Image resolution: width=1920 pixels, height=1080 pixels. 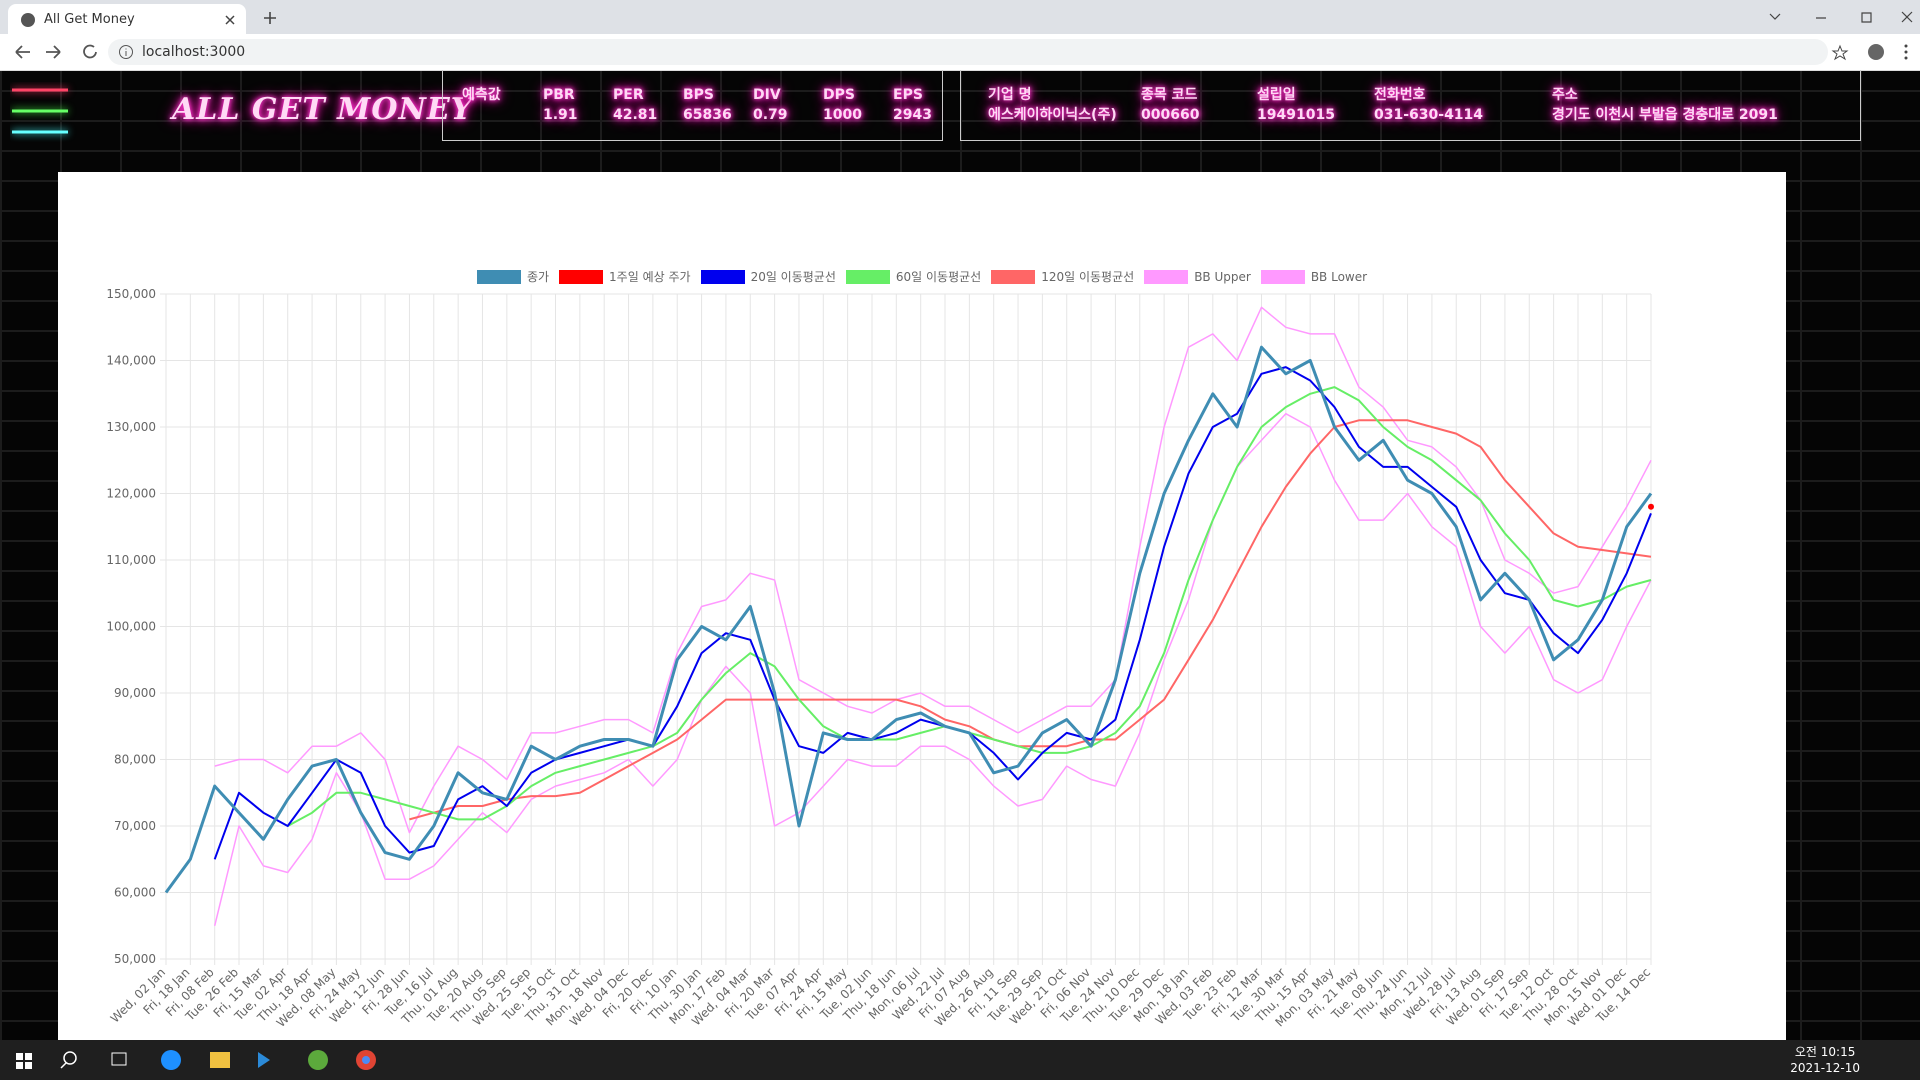 What do you see at coordinates (1010, 95) in the screenshot?
I see `company-label: 기업 명` at bounding box center [1010, 95].